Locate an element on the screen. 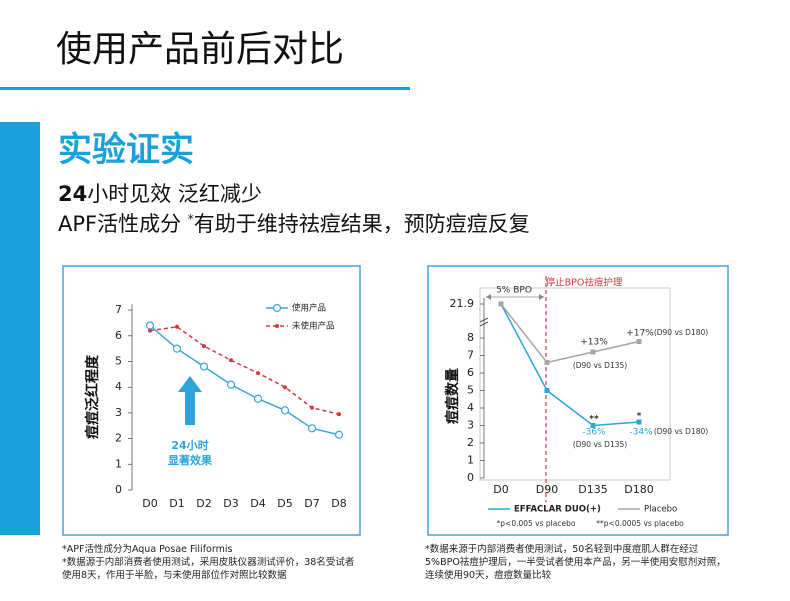 This screenshot has width=790, height=601. y-tick-label: 8 is located at coordinates (470, 337).